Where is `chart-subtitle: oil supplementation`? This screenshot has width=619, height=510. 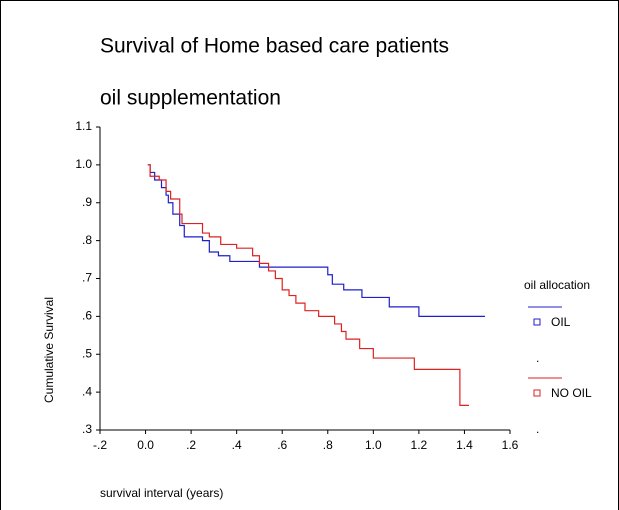 chart-subtitle: oil supplementation is located at coordinates (190, 98).